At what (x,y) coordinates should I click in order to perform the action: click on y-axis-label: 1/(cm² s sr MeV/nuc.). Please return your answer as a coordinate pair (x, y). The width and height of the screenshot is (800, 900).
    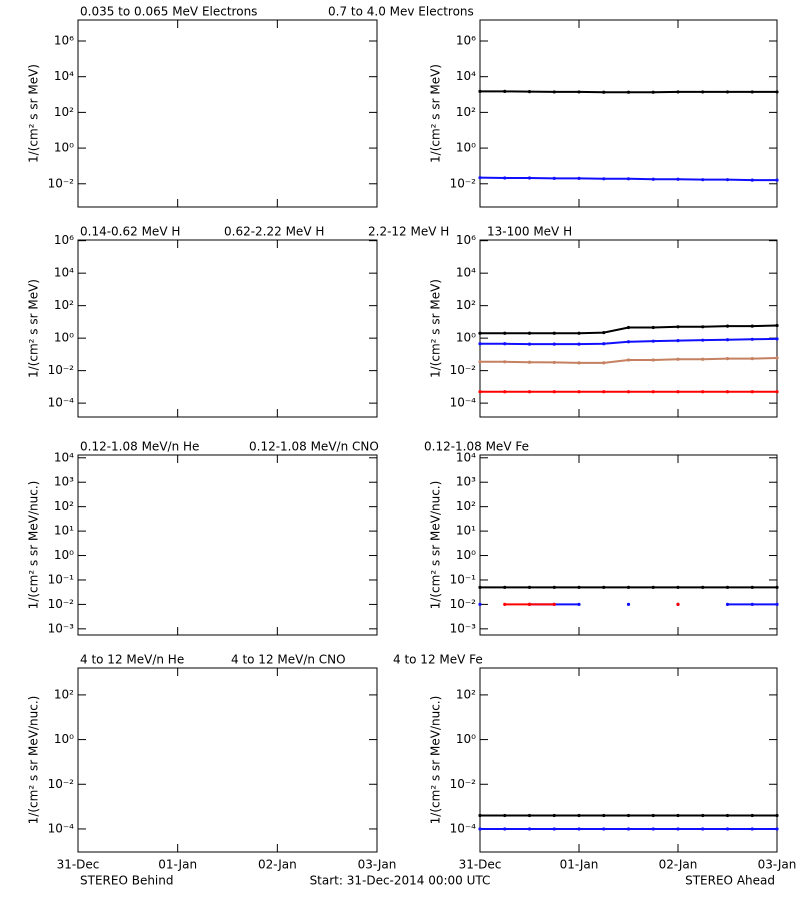
    Looking at the image, I should click on (34, 545).